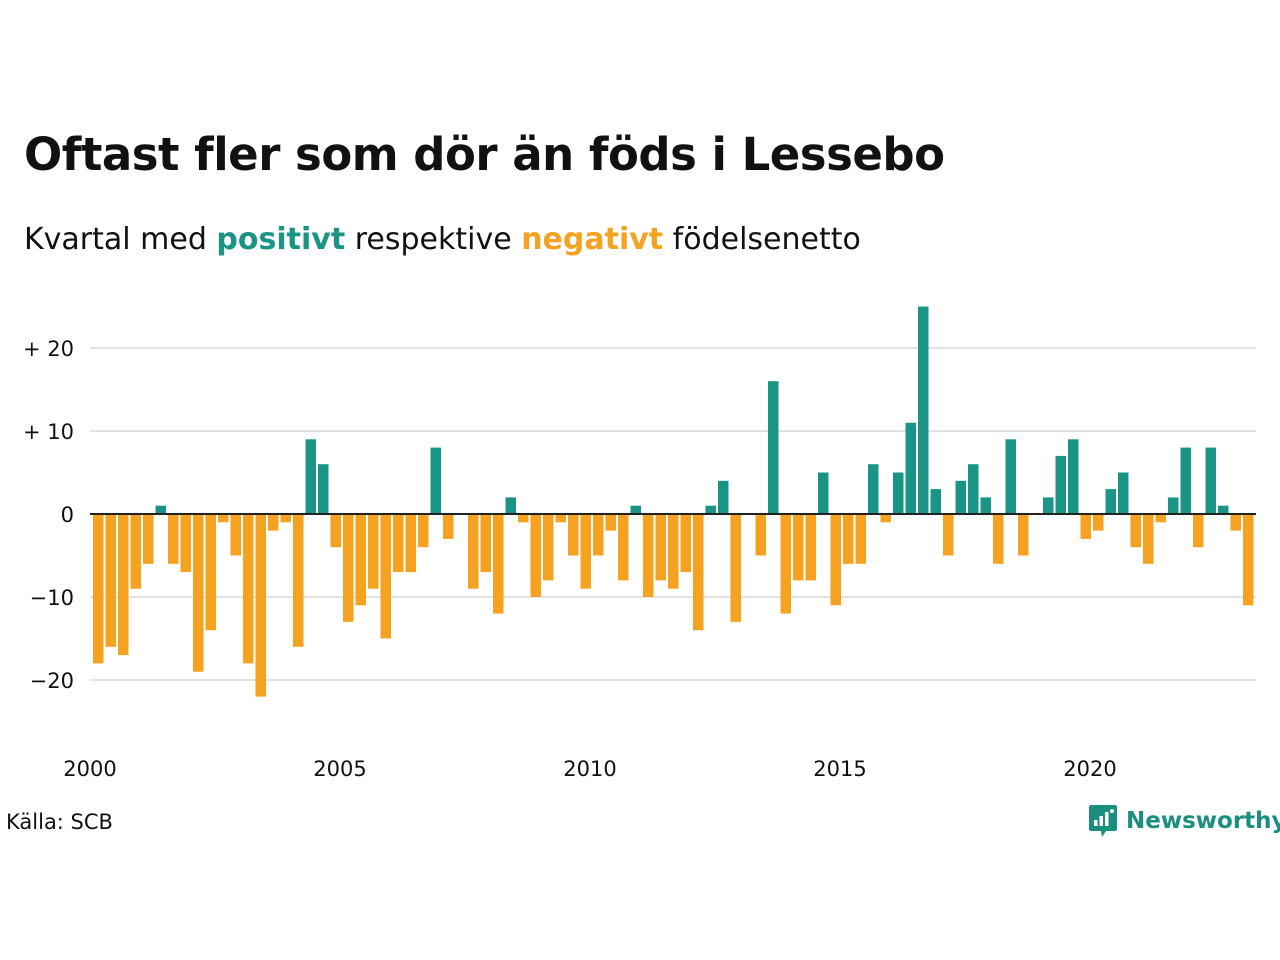  What do you see at coordinates (433, 239) in the screenshot?
I see `subtitle-middle: respektive` at bounding box center [433, 239].